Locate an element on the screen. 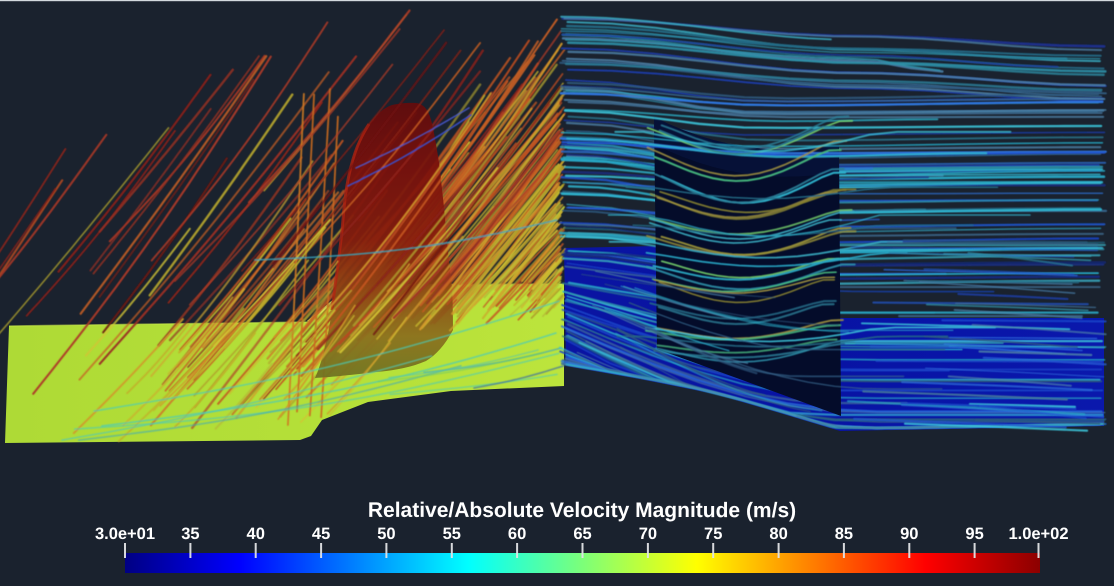 This screenshot has width=1114, height=586. svg-text: 60 is located at coordinates (517, 534).